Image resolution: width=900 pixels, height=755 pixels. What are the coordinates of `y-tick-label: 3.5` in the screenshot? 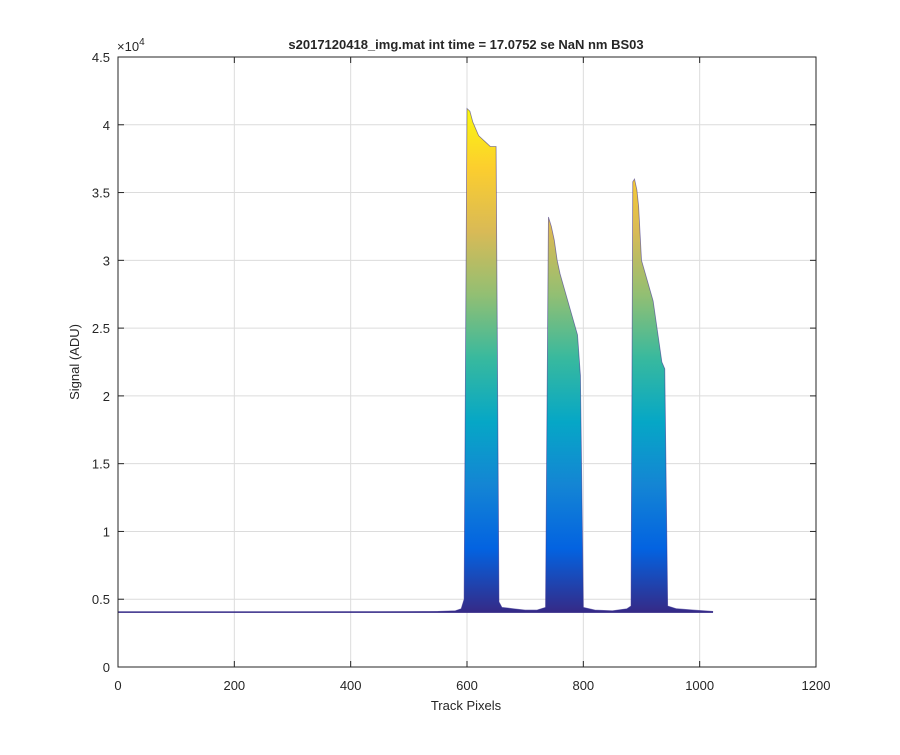 It's located at (101, 193).